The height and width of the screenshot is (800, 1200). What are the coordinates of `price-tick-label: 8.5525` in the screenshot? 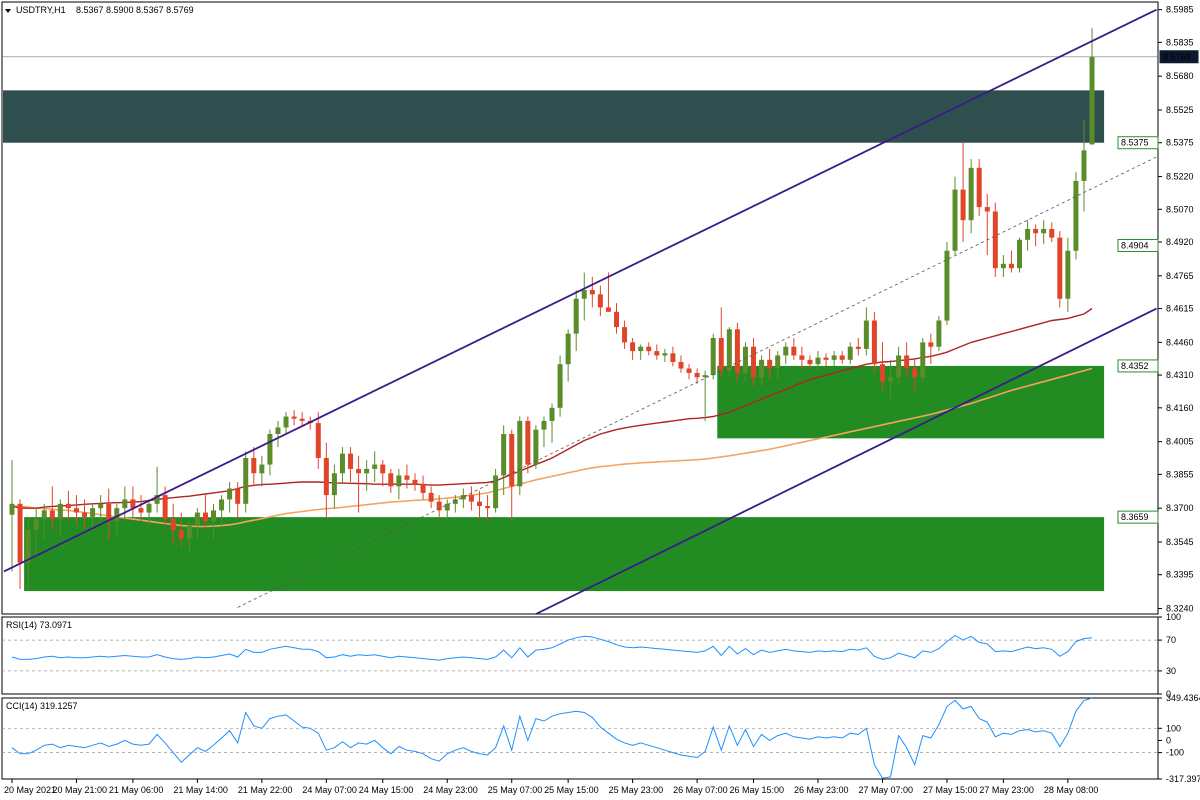 It's located at (1180, 110).